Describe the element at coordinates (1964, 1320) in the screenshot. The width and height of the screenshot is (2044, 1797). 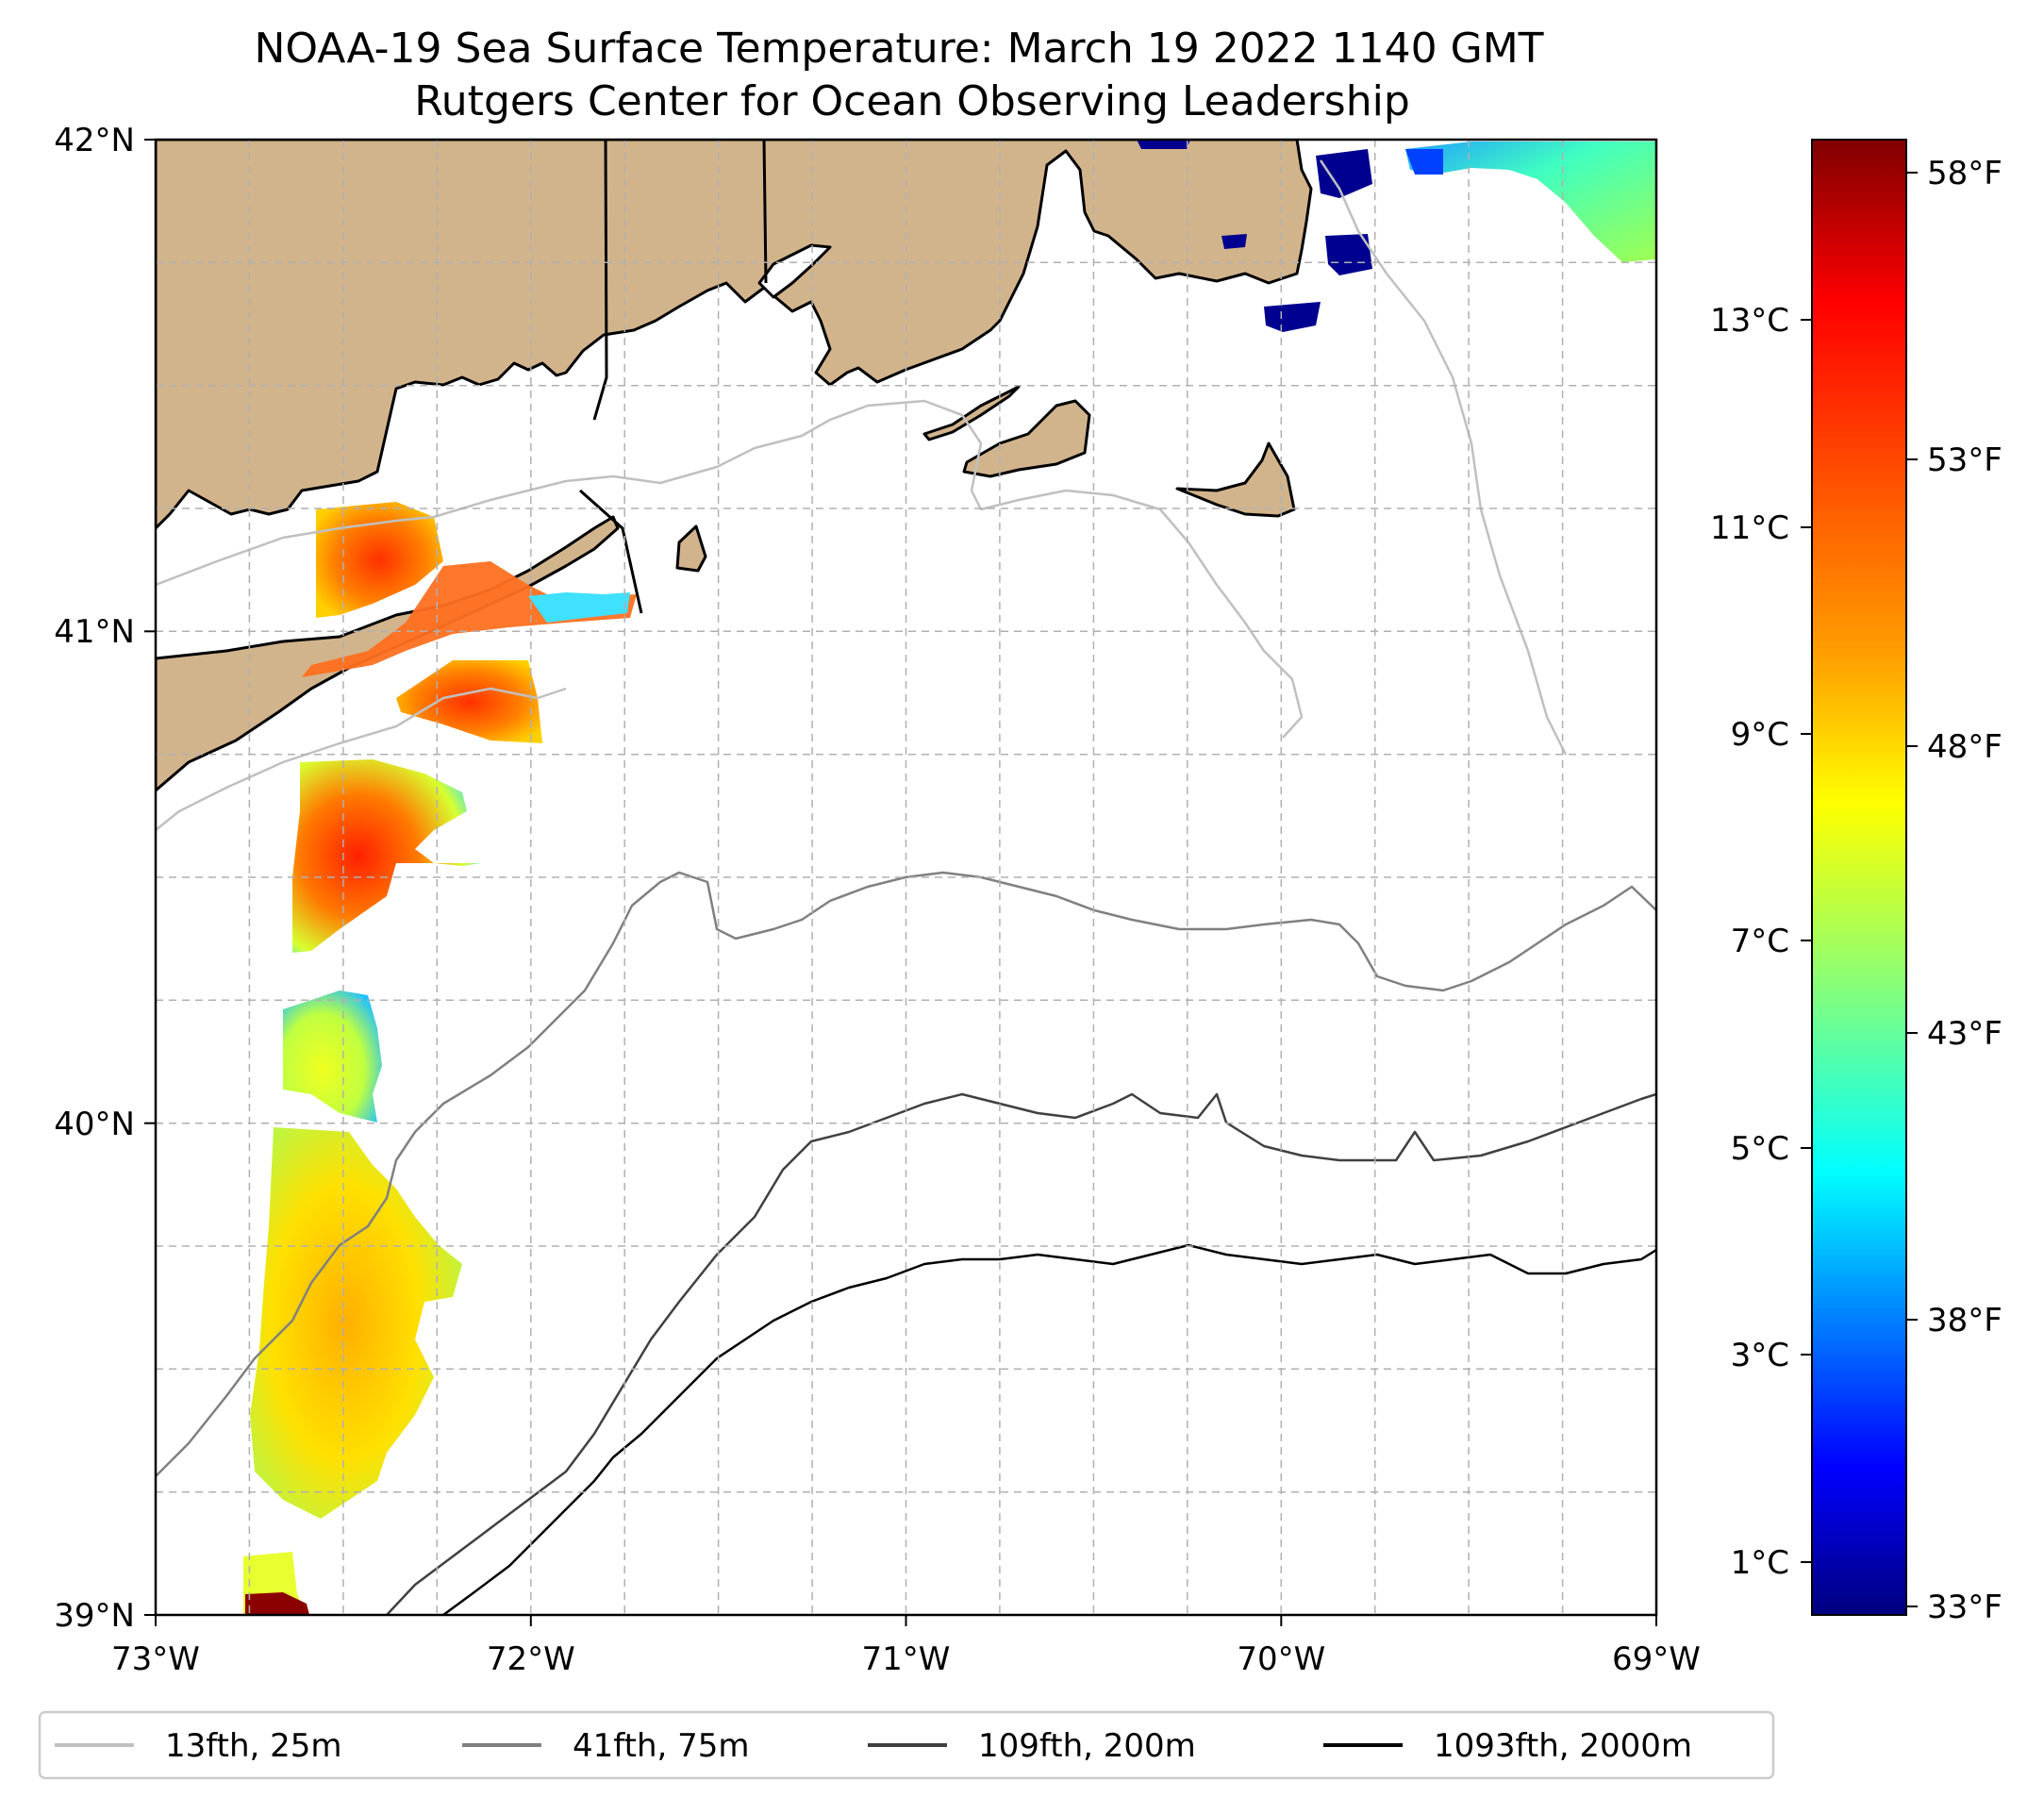
I see `colorbar-f-label-38: 38°F` at that location.